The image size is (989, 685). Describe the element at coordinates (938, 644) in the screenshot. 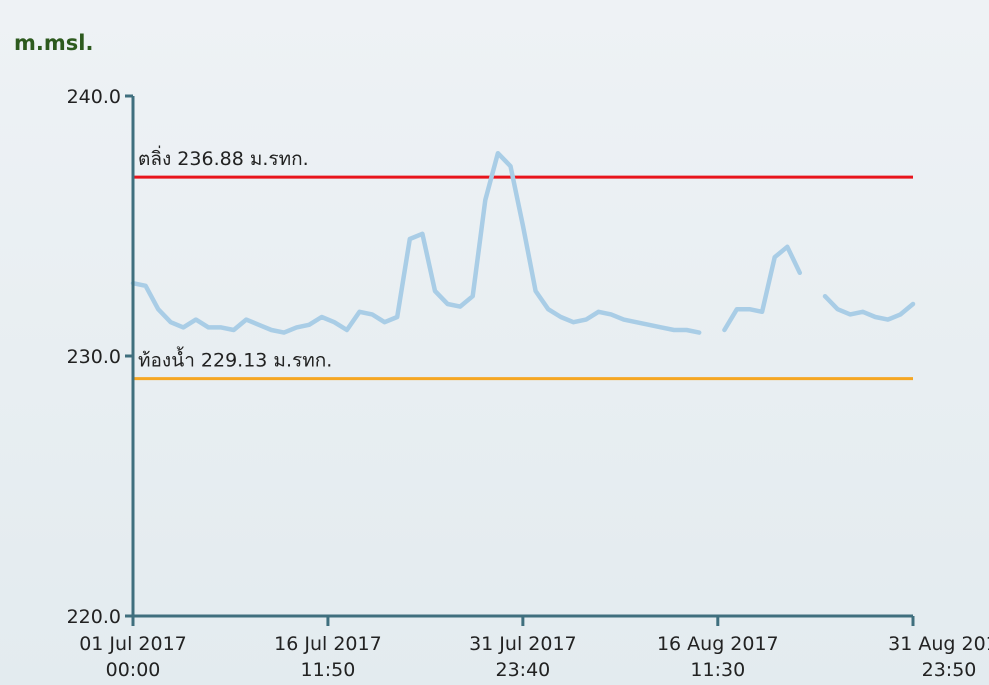

I see `x-tick-label-line: 31 Aug 2017` at that location.